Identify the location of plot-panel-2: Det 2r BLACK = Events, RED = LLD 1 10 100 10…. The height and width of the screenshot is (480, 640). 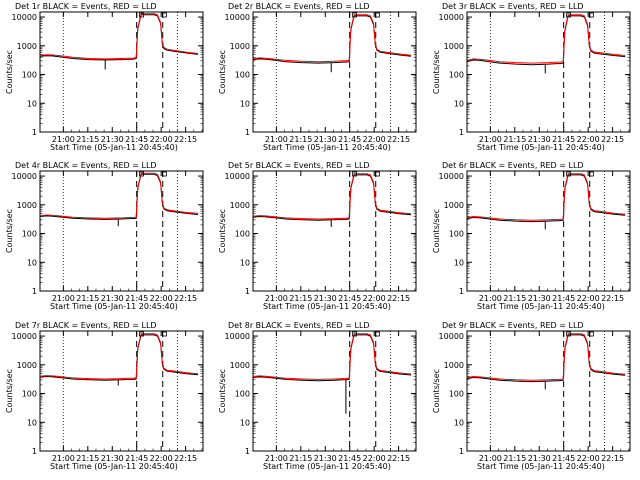
(317, 77).